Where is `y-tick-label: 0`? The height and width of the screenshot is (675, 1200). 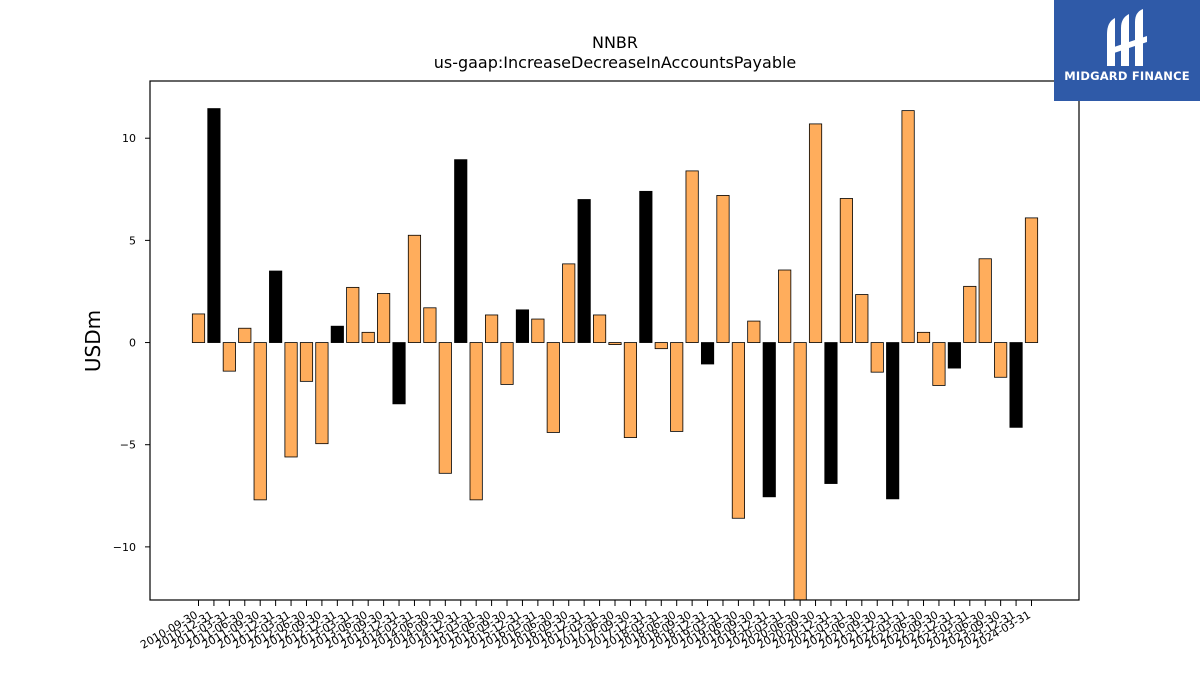
y-tick-label: 0 is located at coordinates (132, 343).